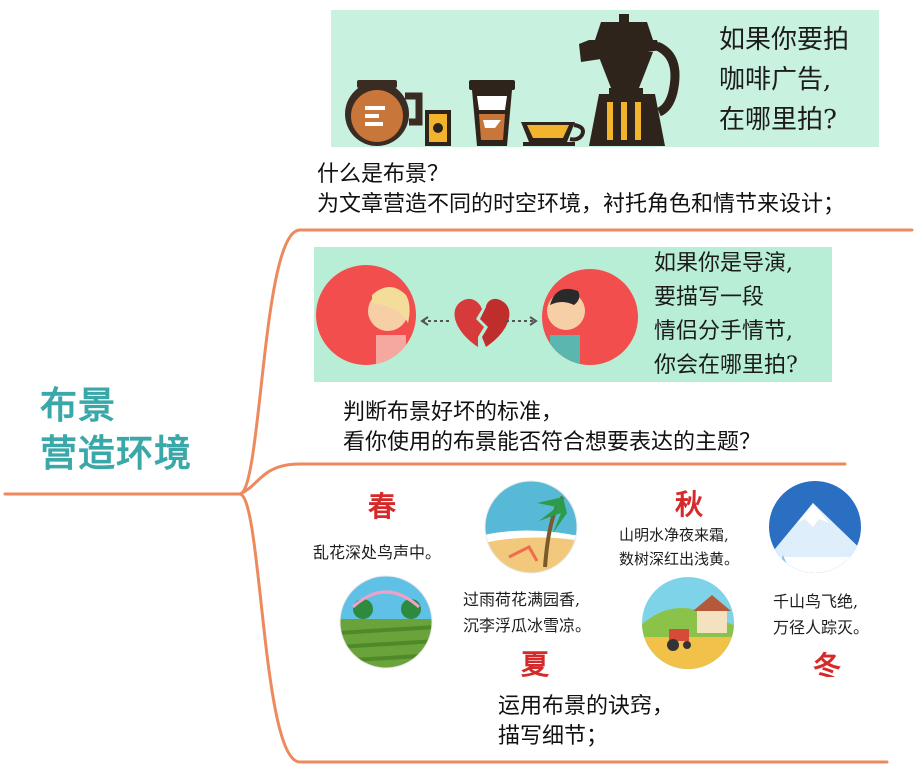  Describe the element at coordinates (581, 190) in the screenshot. I see `branch-node-definition: 什么是布景？ 为文章营造不同的时空环境，衬托角色和情节来设计；` at that location.